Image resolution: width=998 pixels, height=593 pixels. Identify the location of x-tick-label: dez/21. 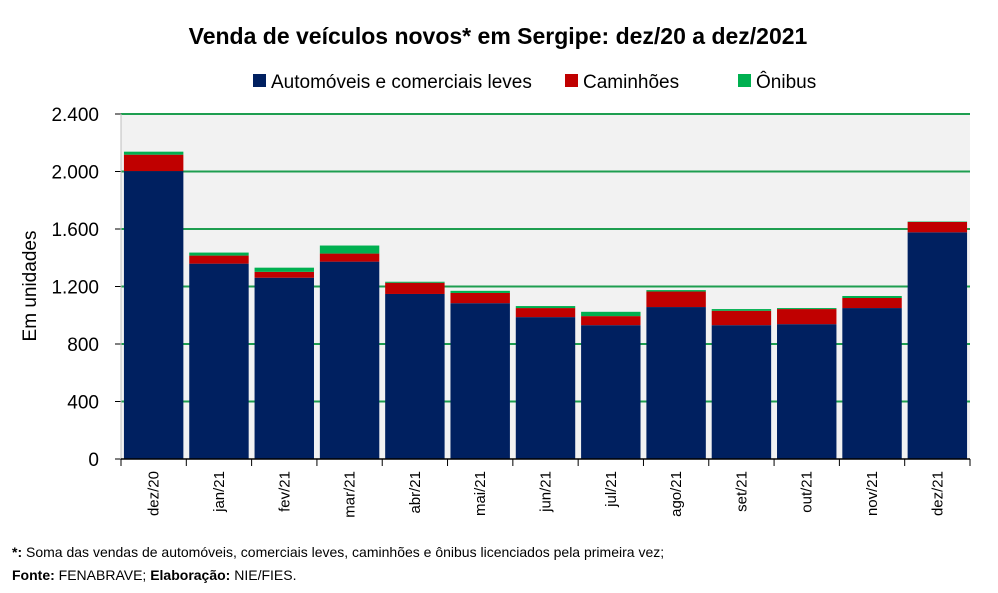
(937, 493).